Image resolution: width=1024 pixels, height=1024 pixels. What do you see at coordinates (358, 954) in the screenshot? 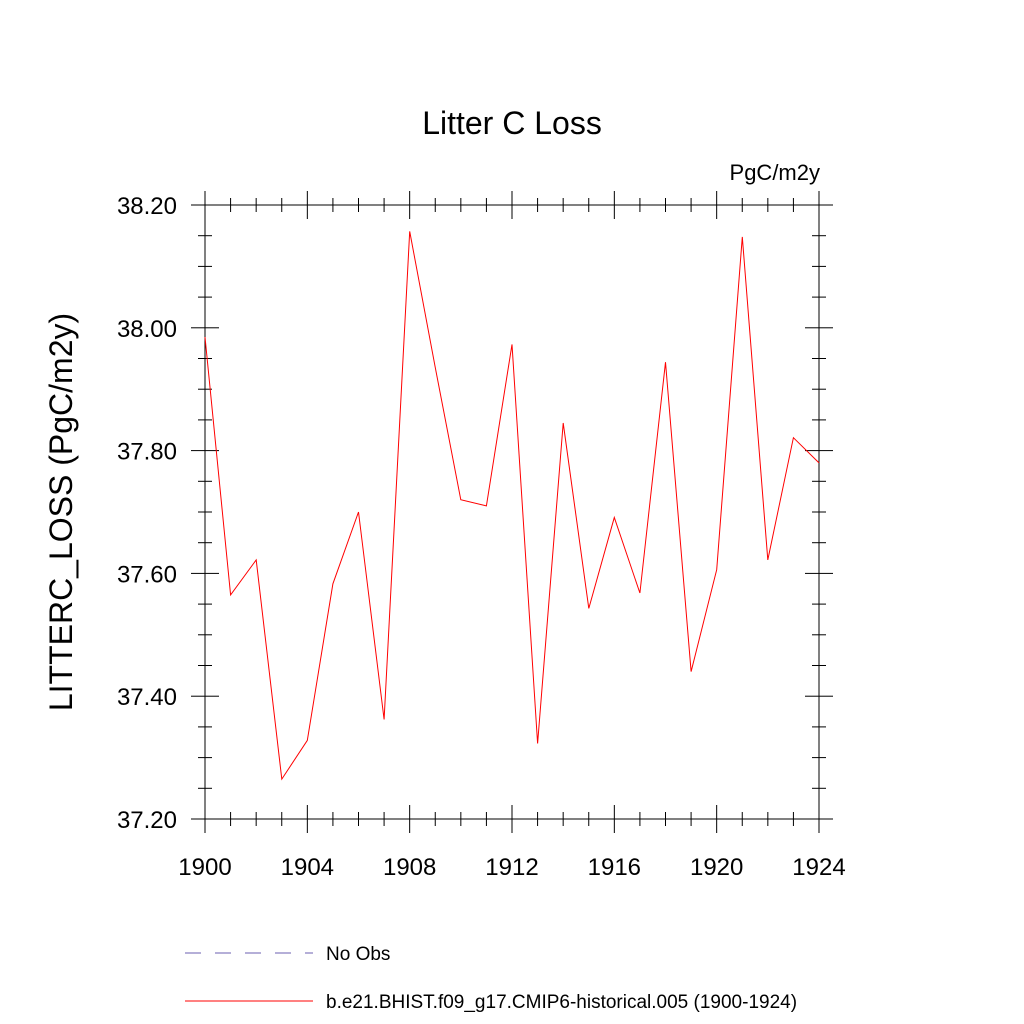
I see `legend-label-no-obs: No Obs` at bounding box center [358, 954].